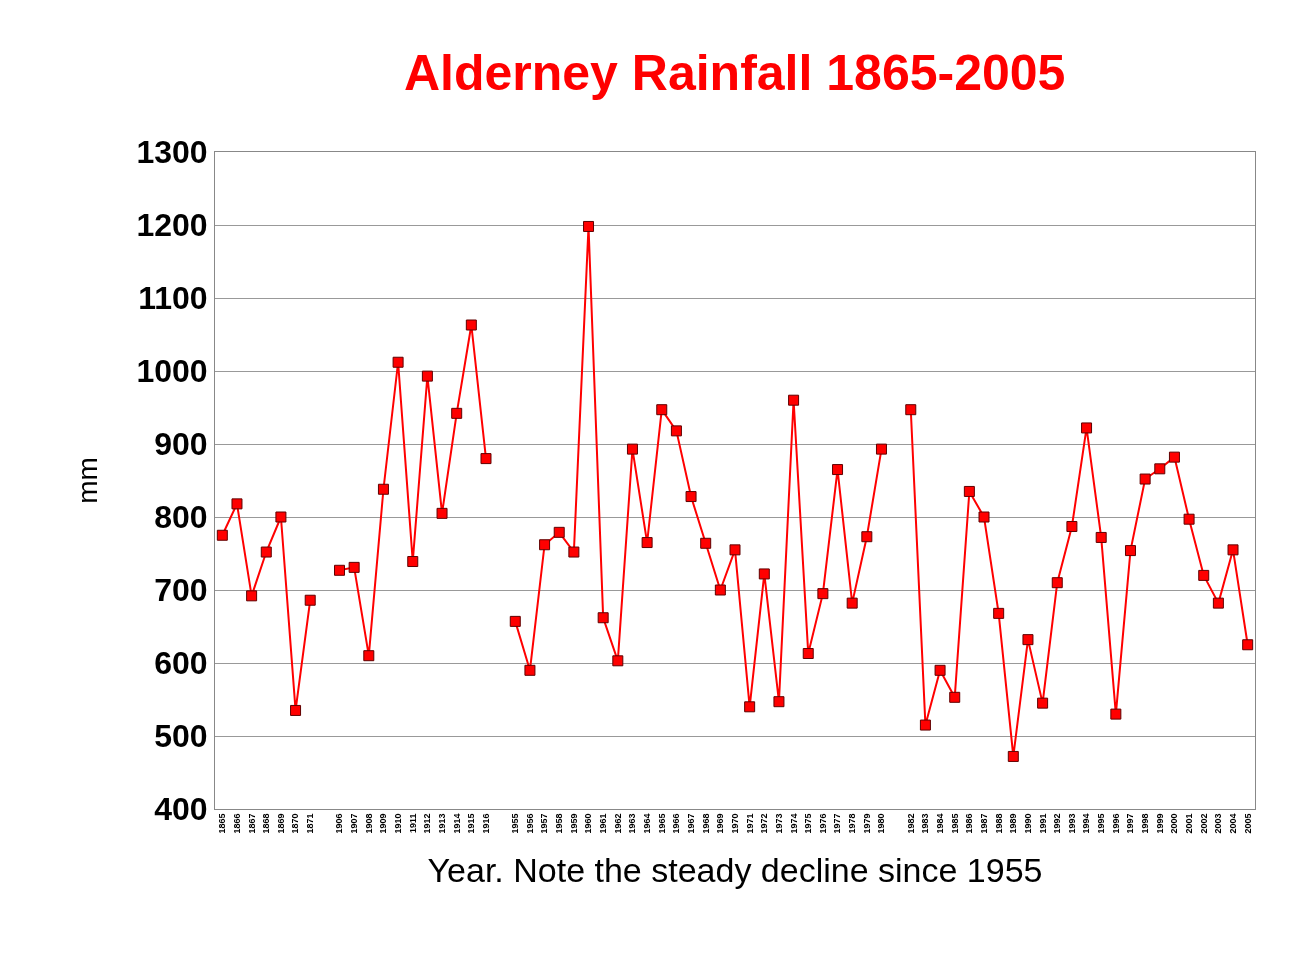  I want to click on x-tick-label: 1995, so click(1101, 823).